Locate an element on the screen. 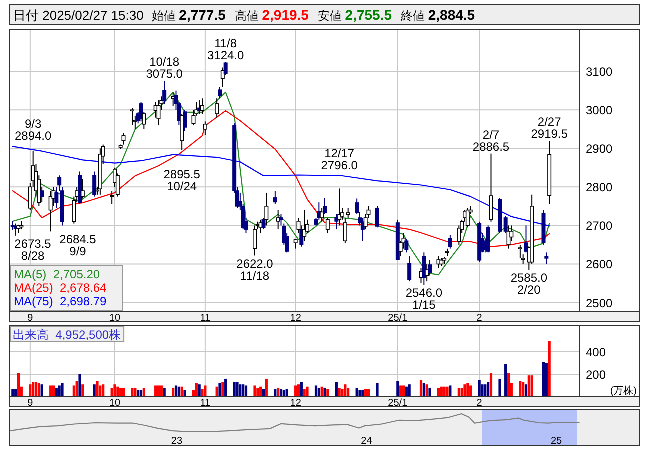 The height and width of the screenshot is (470, 653). y-tick-label: 3000 is located at coordinates (600, 111).